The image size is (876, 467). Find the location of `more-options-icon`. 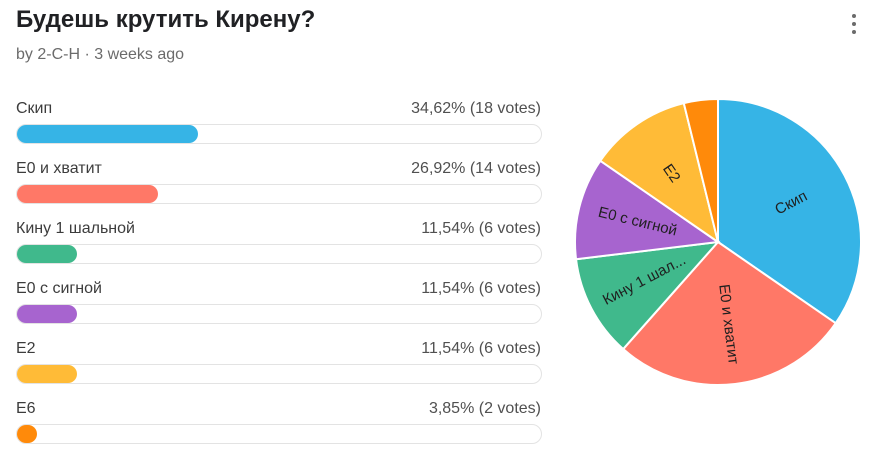

more-options-icon is located at coordinates (854, 24).